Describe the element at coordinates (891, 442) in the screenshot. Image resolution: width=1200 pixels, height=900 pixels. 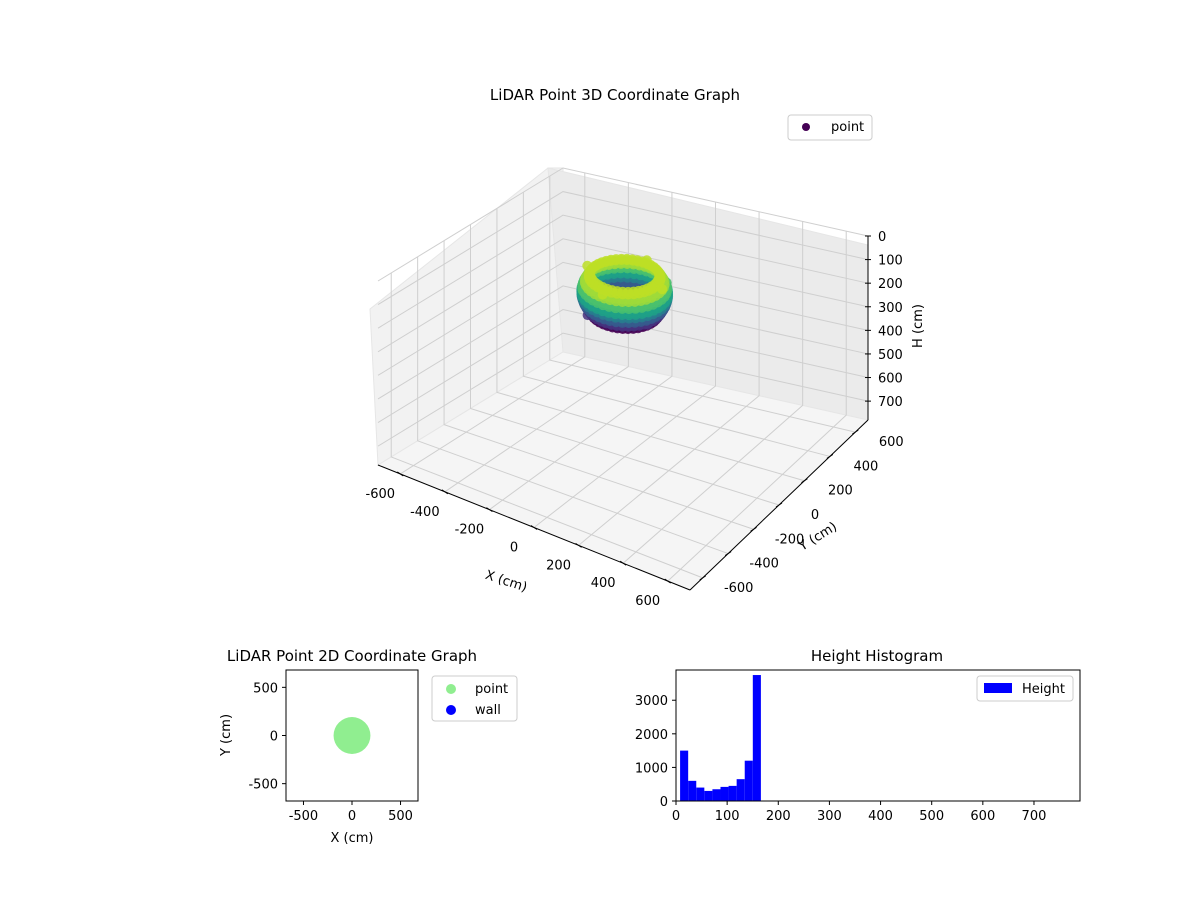
I see `y-tick-label-3d: 600` at that location.